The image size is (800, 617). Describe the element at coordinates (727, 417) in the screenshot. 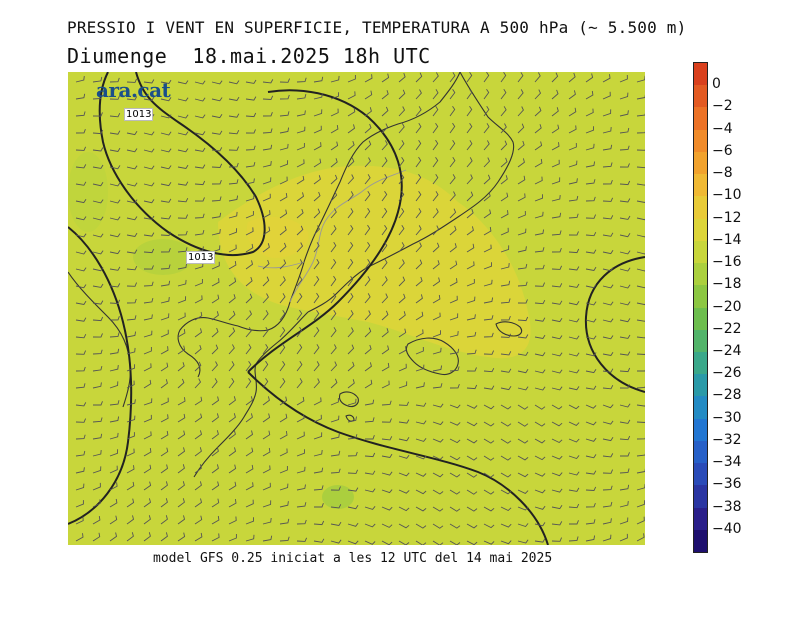

I see `colorbar-tick-label: −30` at that location.